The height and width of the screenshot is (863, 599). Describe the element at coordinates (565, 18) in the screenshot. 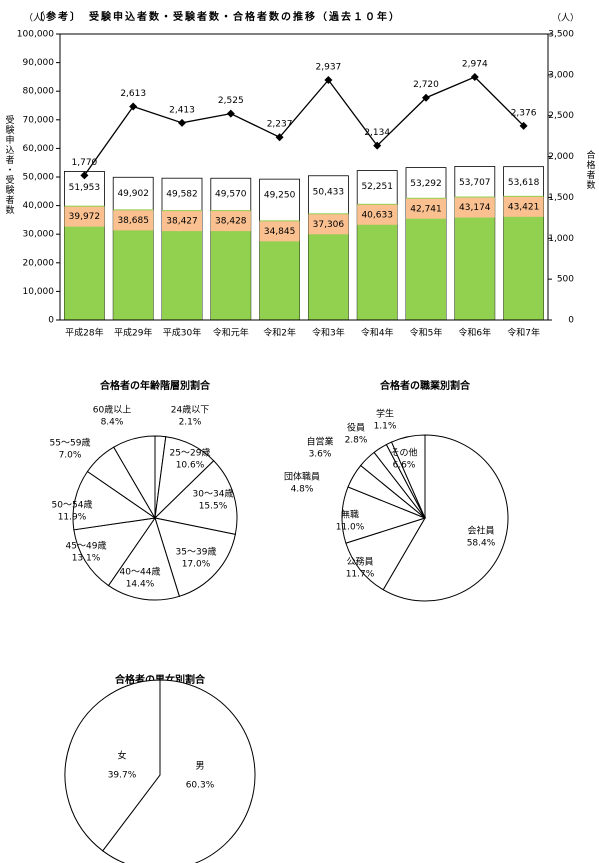

I see `y2-unit: （人）` at that location.